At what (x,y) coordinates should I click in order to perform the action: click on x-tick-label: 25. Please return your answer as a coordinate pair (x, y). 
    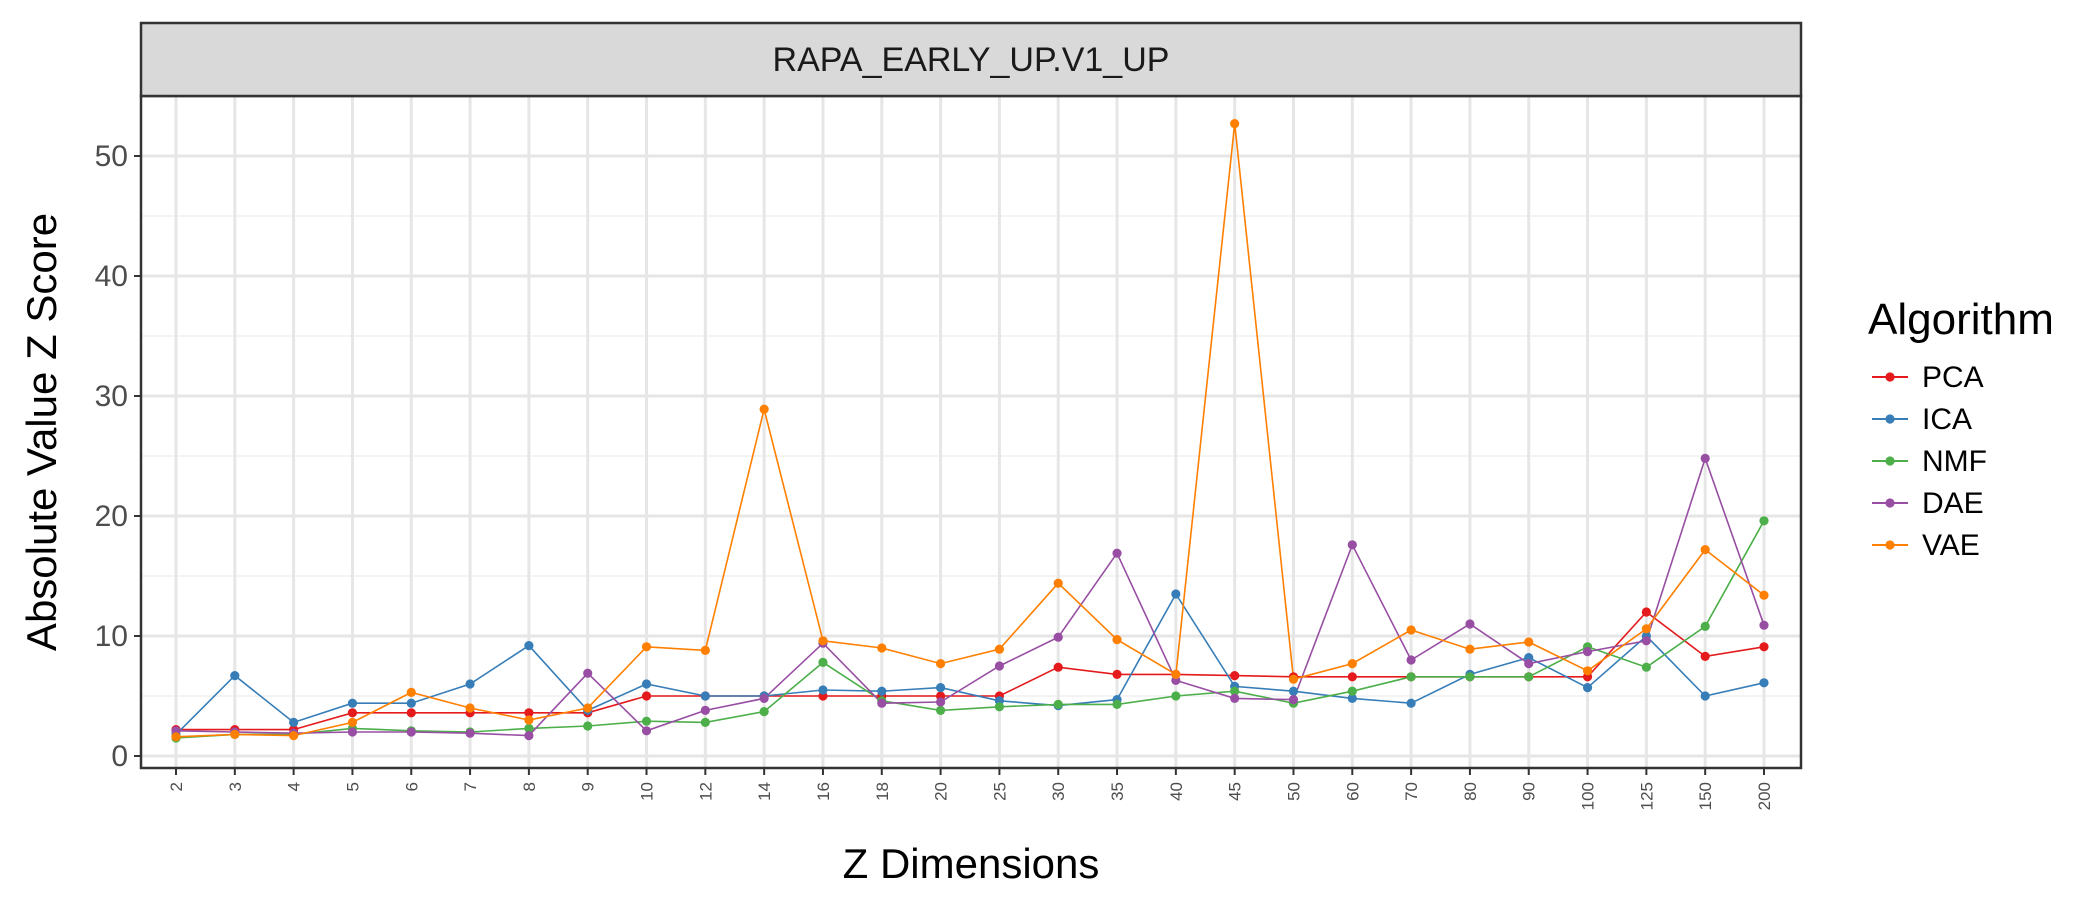
    Looking at the image, I should click on (999, 791).